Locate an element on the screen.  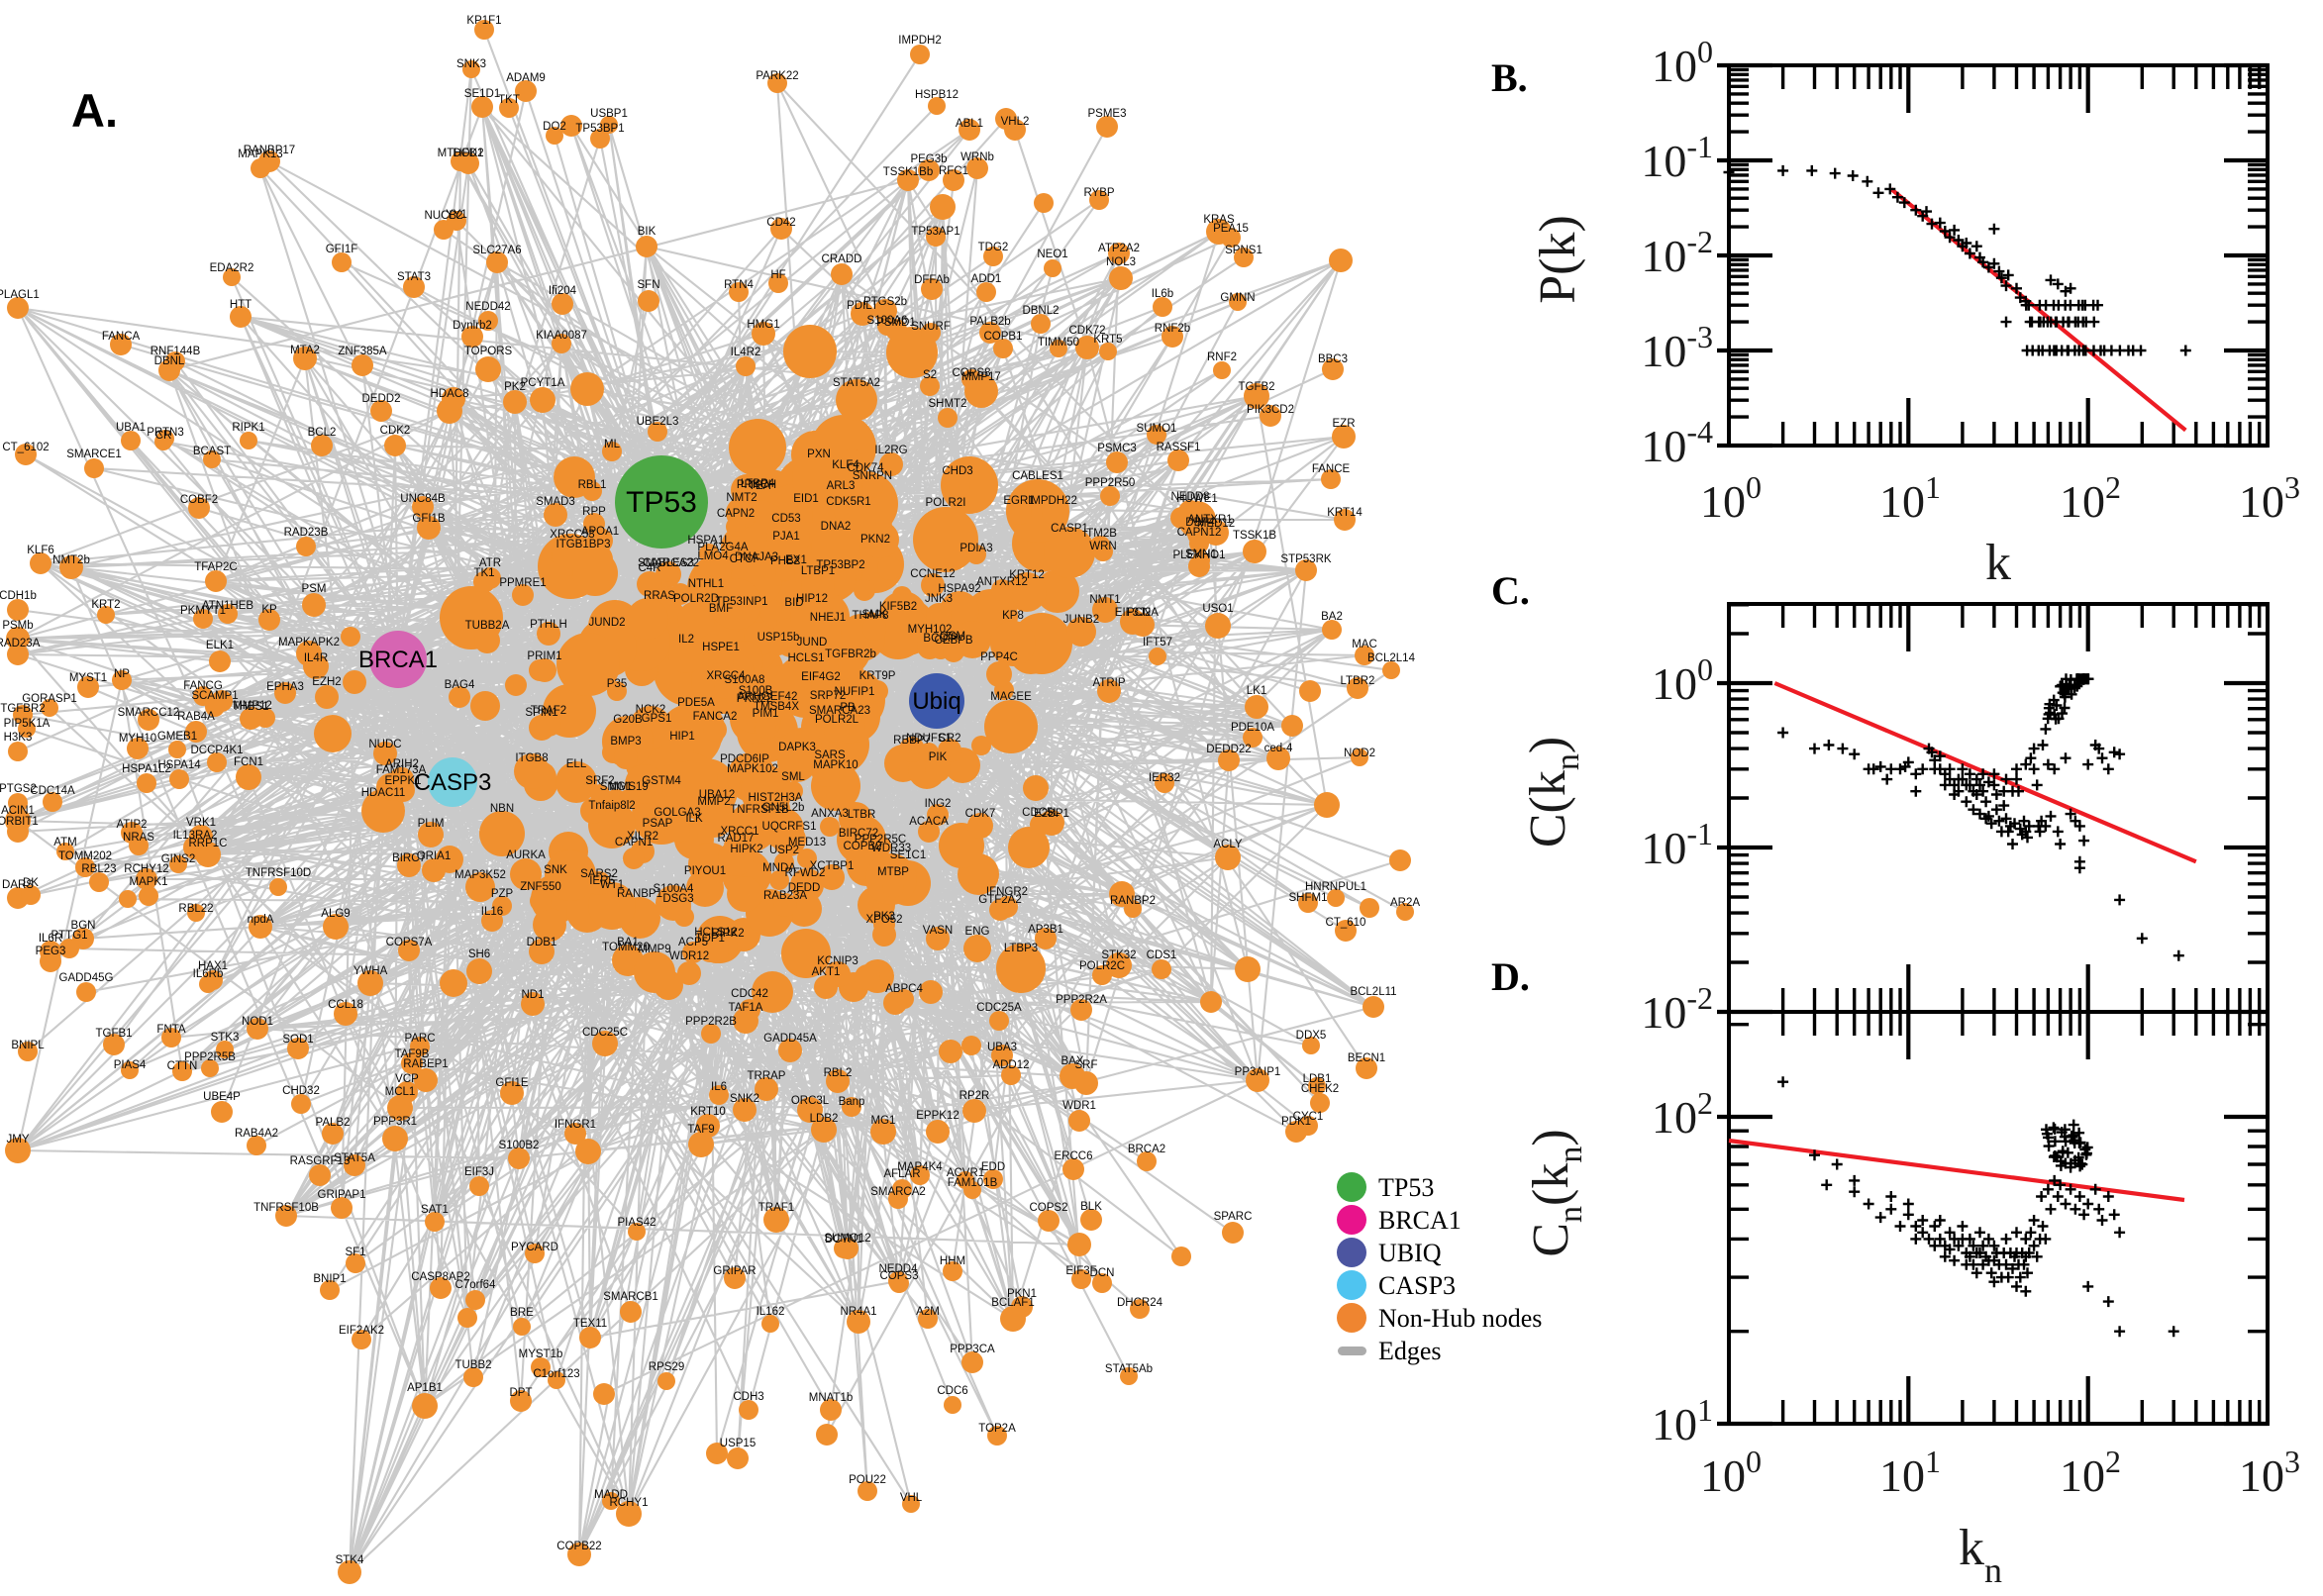
svg-text: CDC6 is located at coordinates (952, 1391).